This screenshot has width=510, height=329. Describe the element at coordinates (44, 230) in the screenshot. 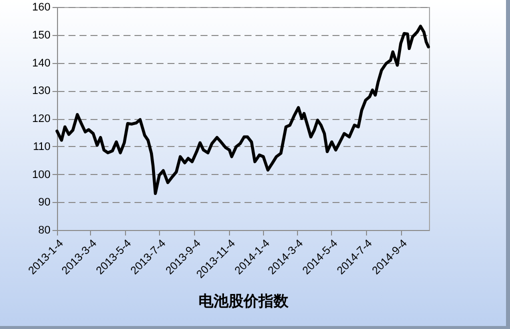

I see `y-tick-label: 80` at that location.